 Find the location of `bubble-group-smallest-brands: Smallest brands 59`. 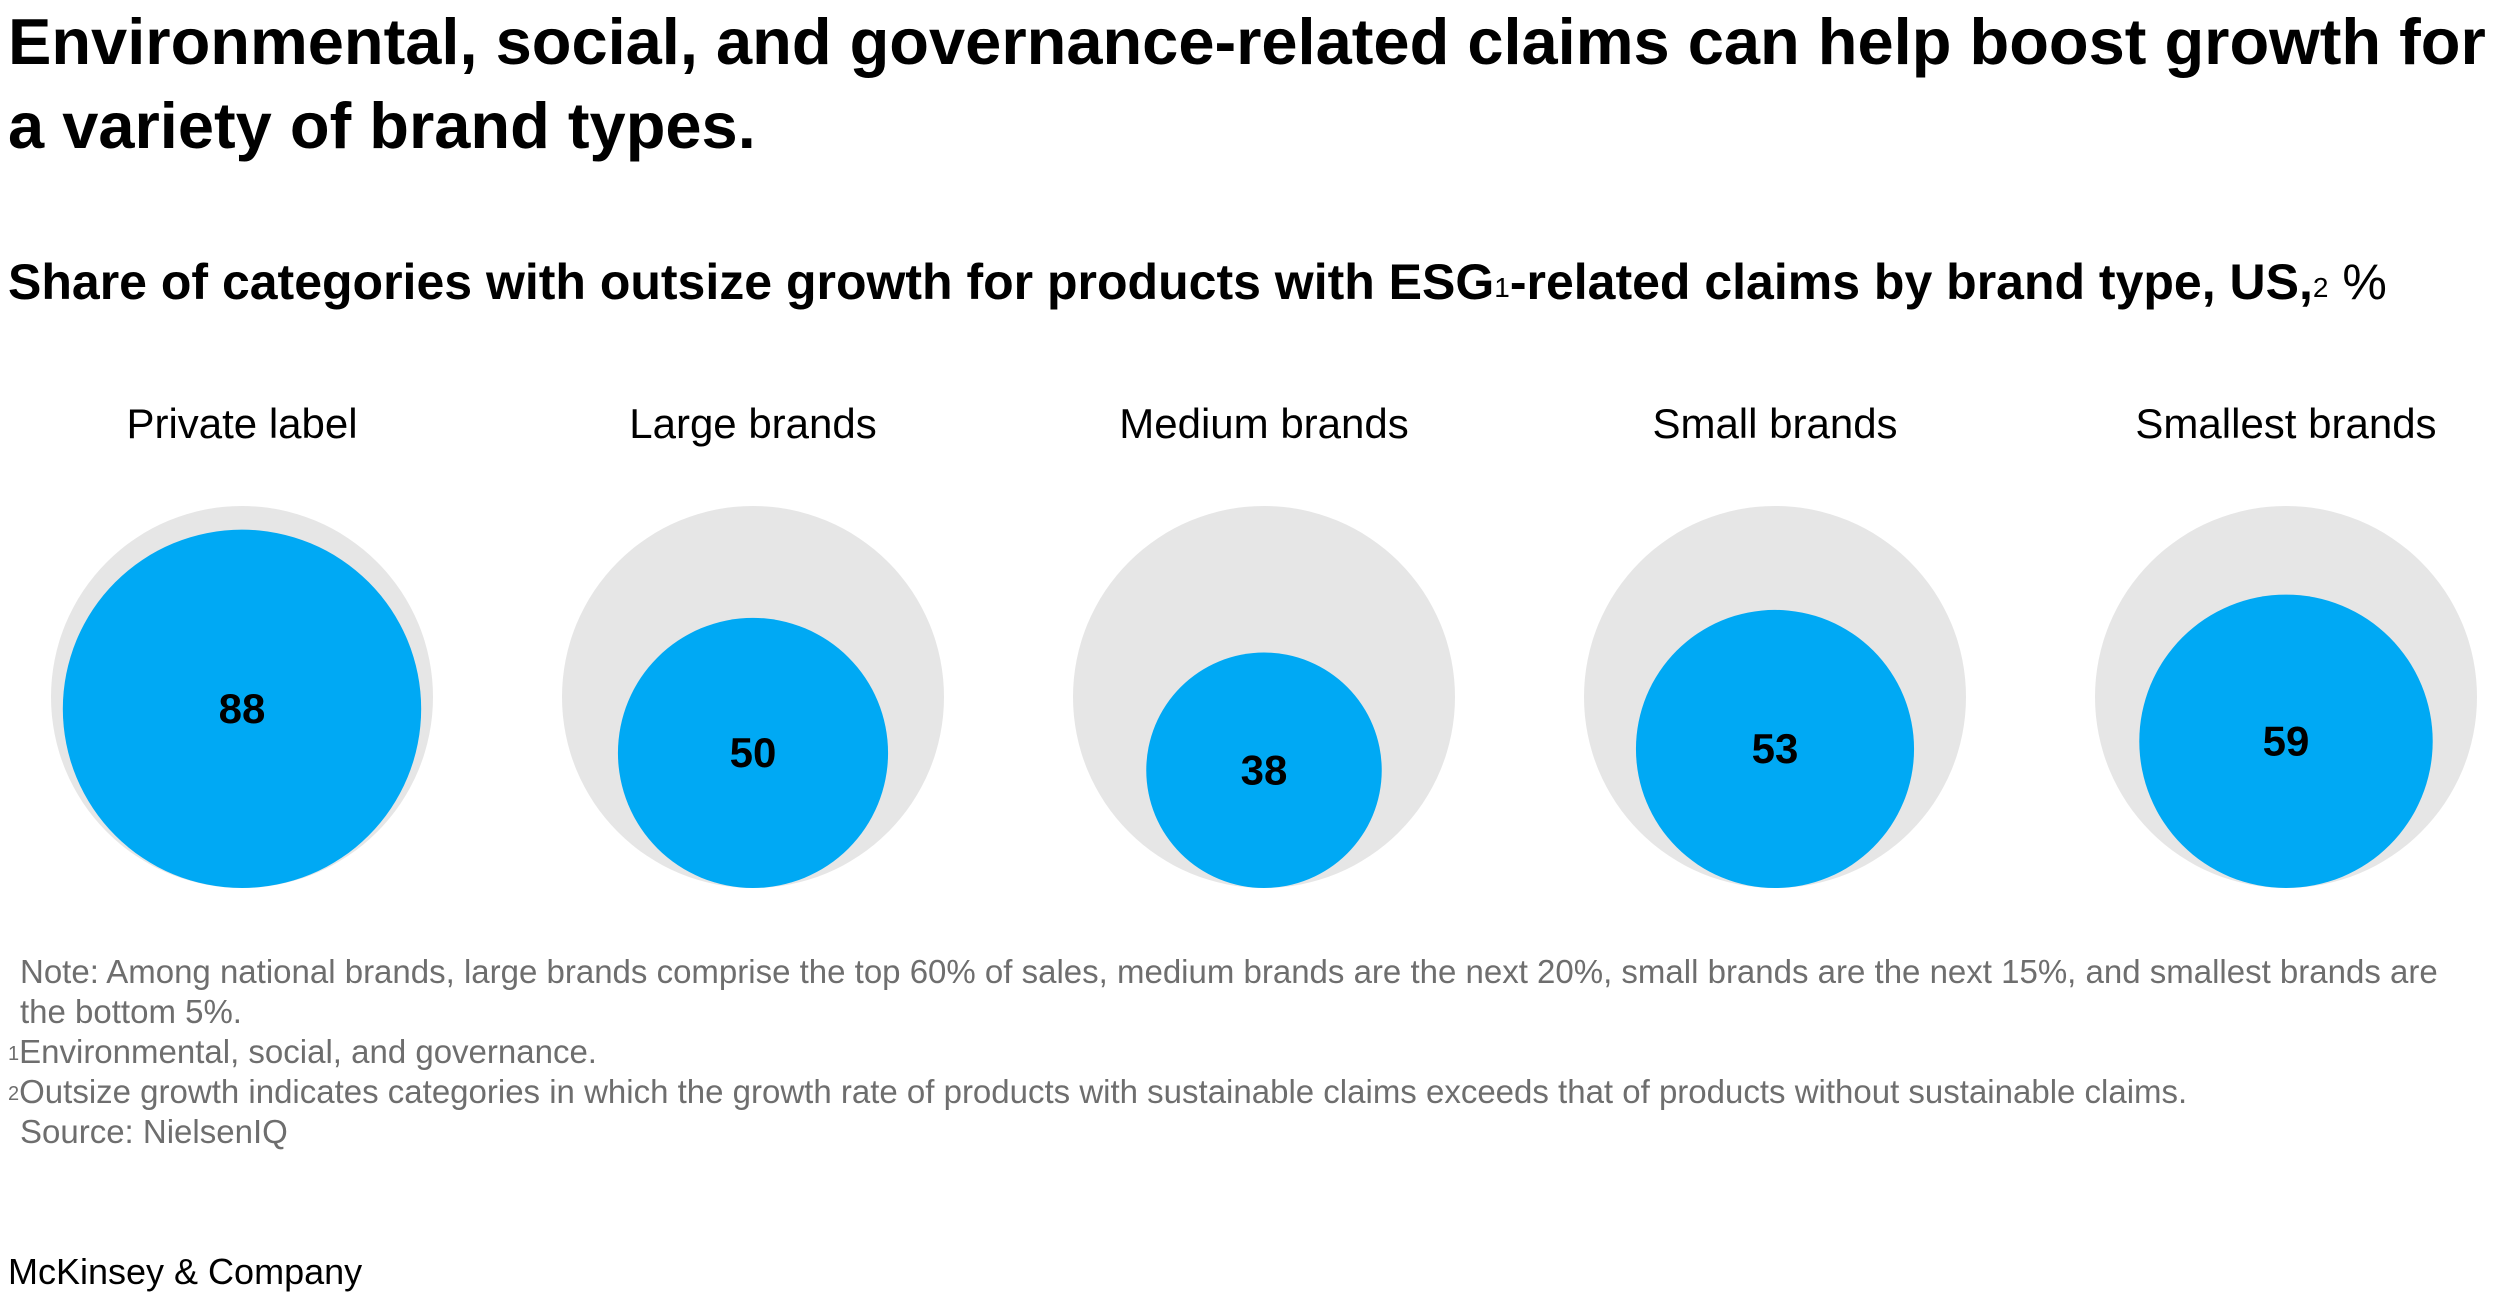

bubble-group-smallest-brands: Smallest brands 59 is located at coordinates (2286, 644).